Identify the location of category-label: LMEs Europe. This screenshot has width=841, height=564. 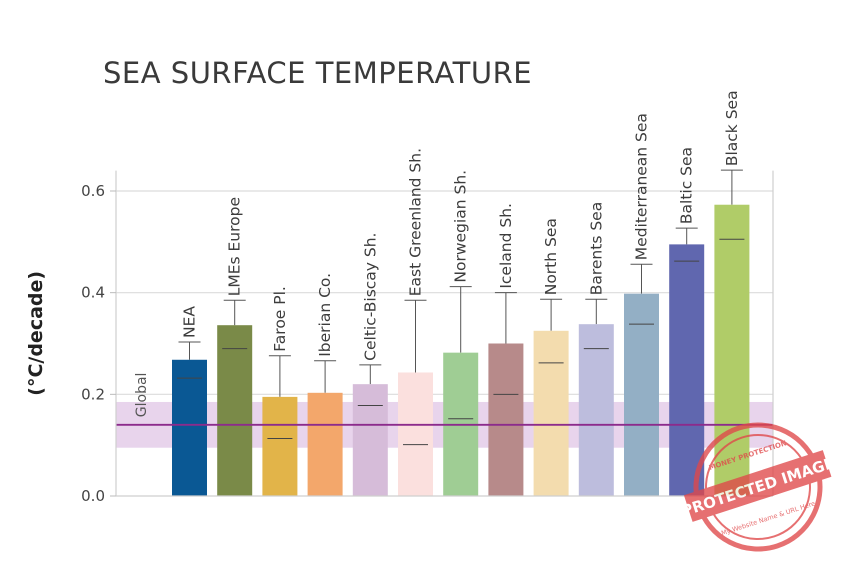
(235, 246).